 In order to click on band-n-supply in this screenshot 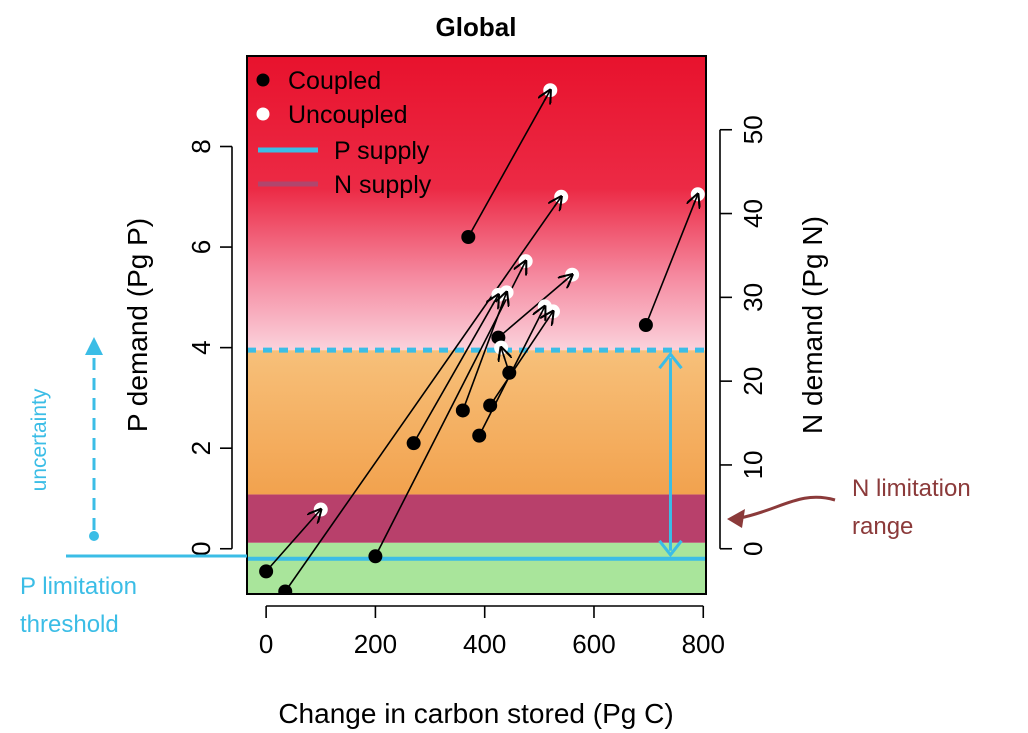, I will do `click(476, 518)`.